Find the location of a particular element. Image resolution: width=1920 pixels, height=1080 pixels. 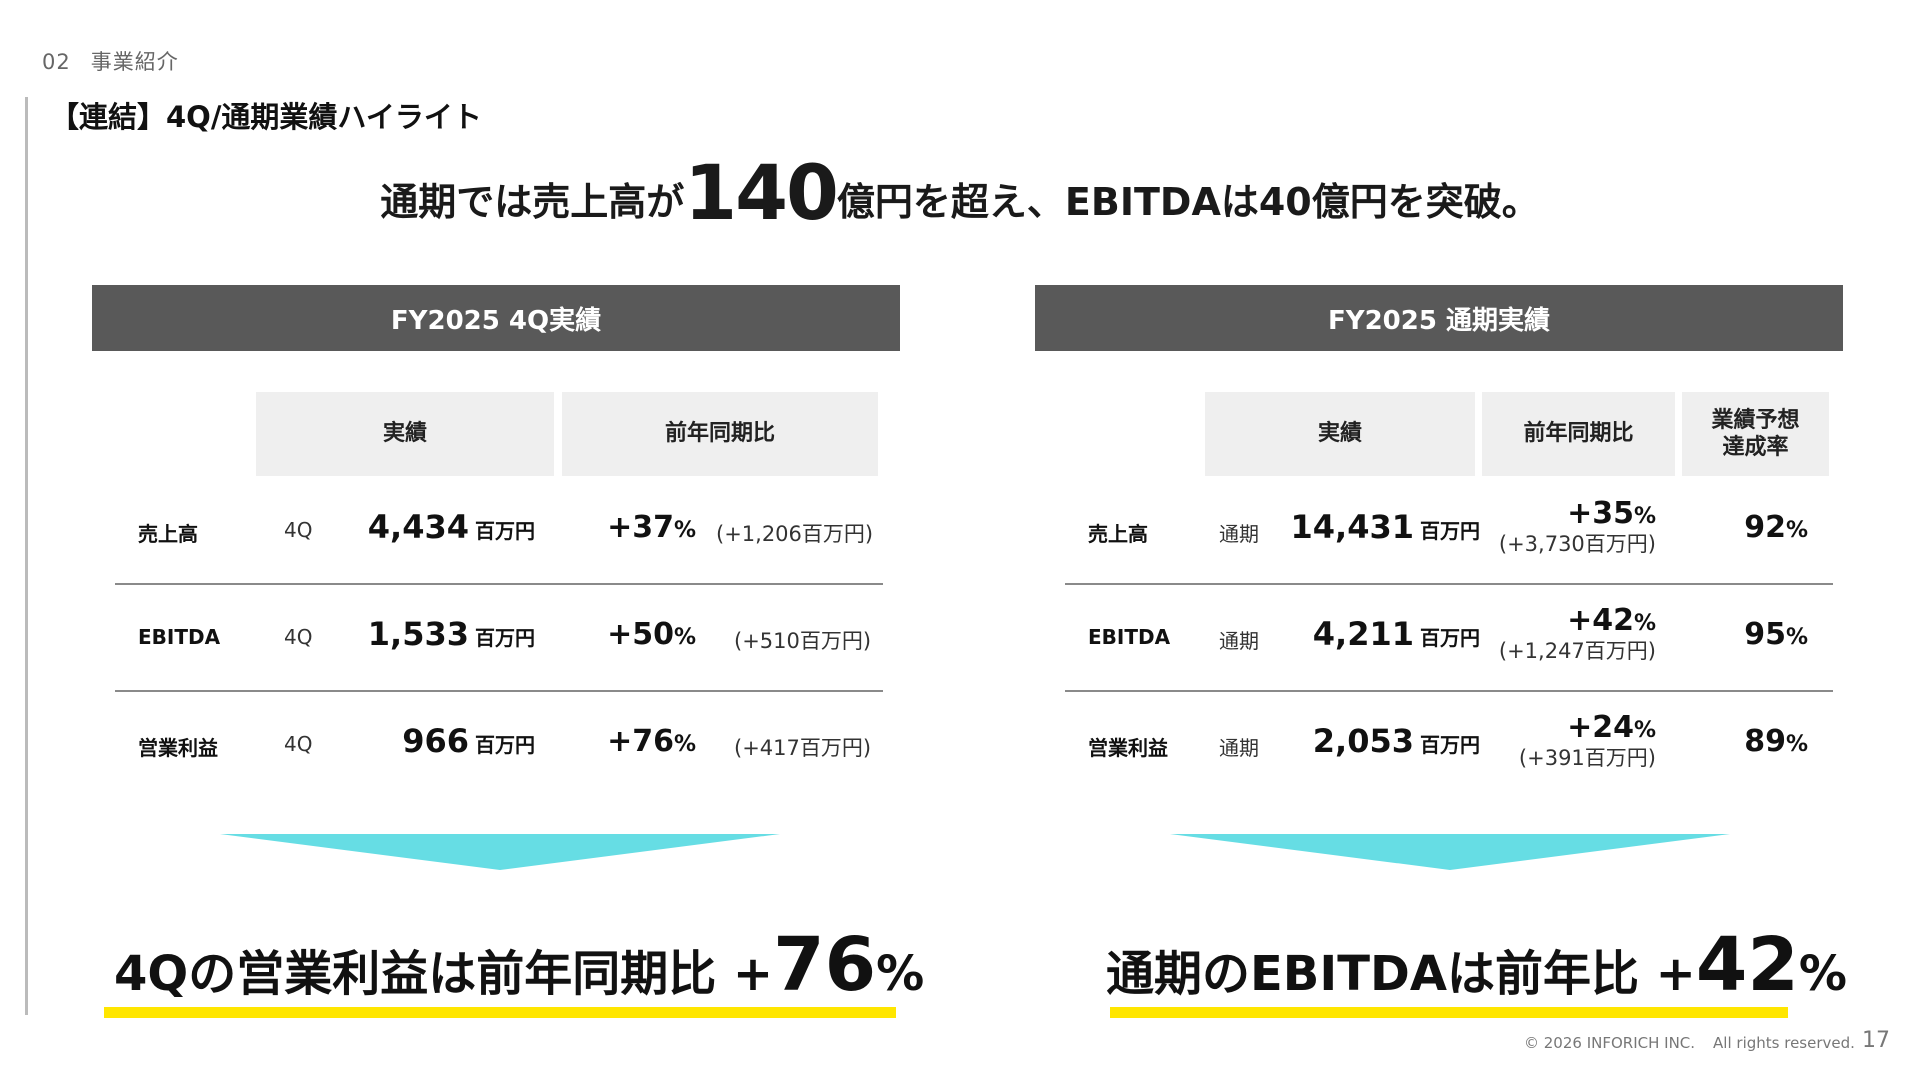

row-achievement: 89% is located at coordinates (1764, 741).